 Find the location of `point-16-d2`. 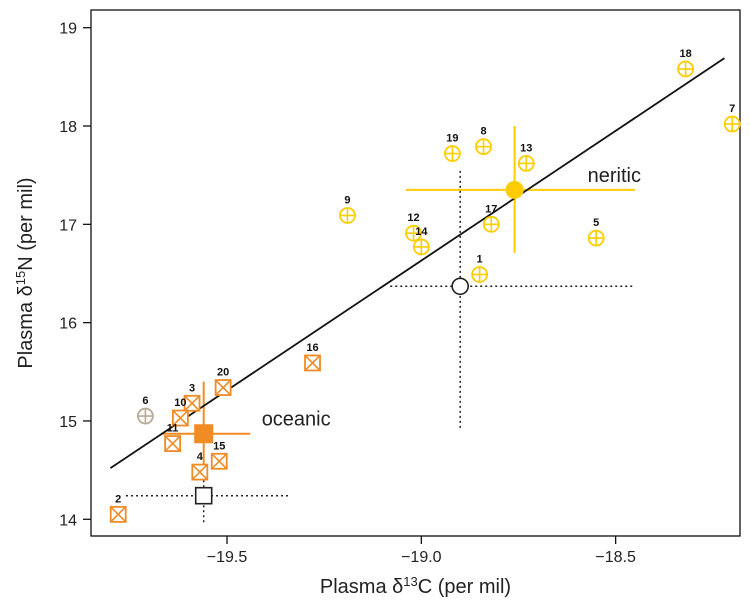

point-16-d2 is located at coordinates (312, 363).